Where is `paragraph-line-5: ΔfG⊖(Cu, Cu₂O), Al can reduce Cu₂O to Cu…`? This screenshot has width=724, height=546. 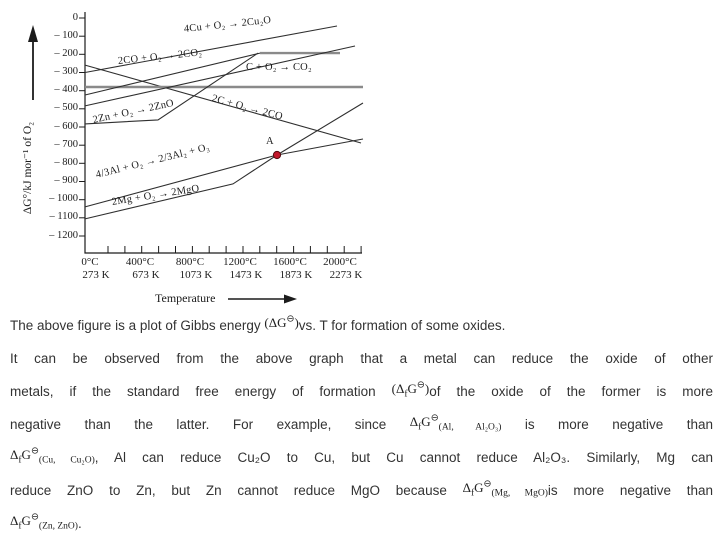 paragraph-line-5: ΔfG⊖(Cu, Cu₂O), Al can reduce Cu₂O to Cu… is located at coordinates (361, 455).